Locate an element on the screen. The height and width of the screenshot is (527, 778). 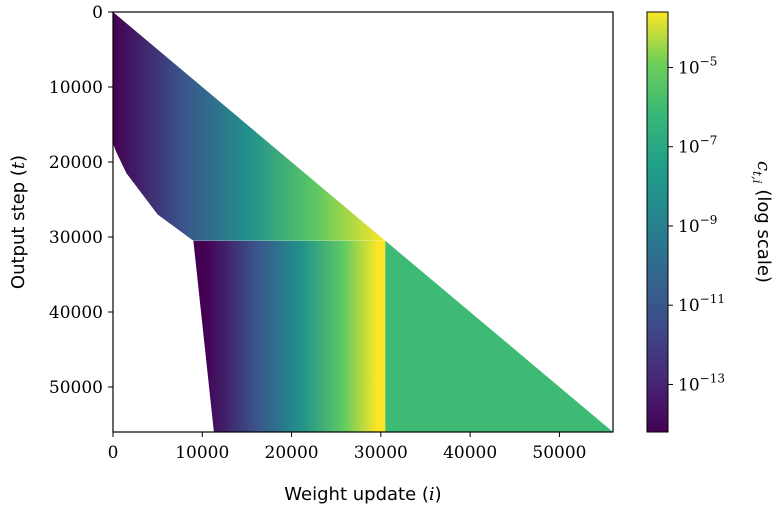
colorbar-tick-label: 10⁻¹³ is located at coordinates (701, 383).